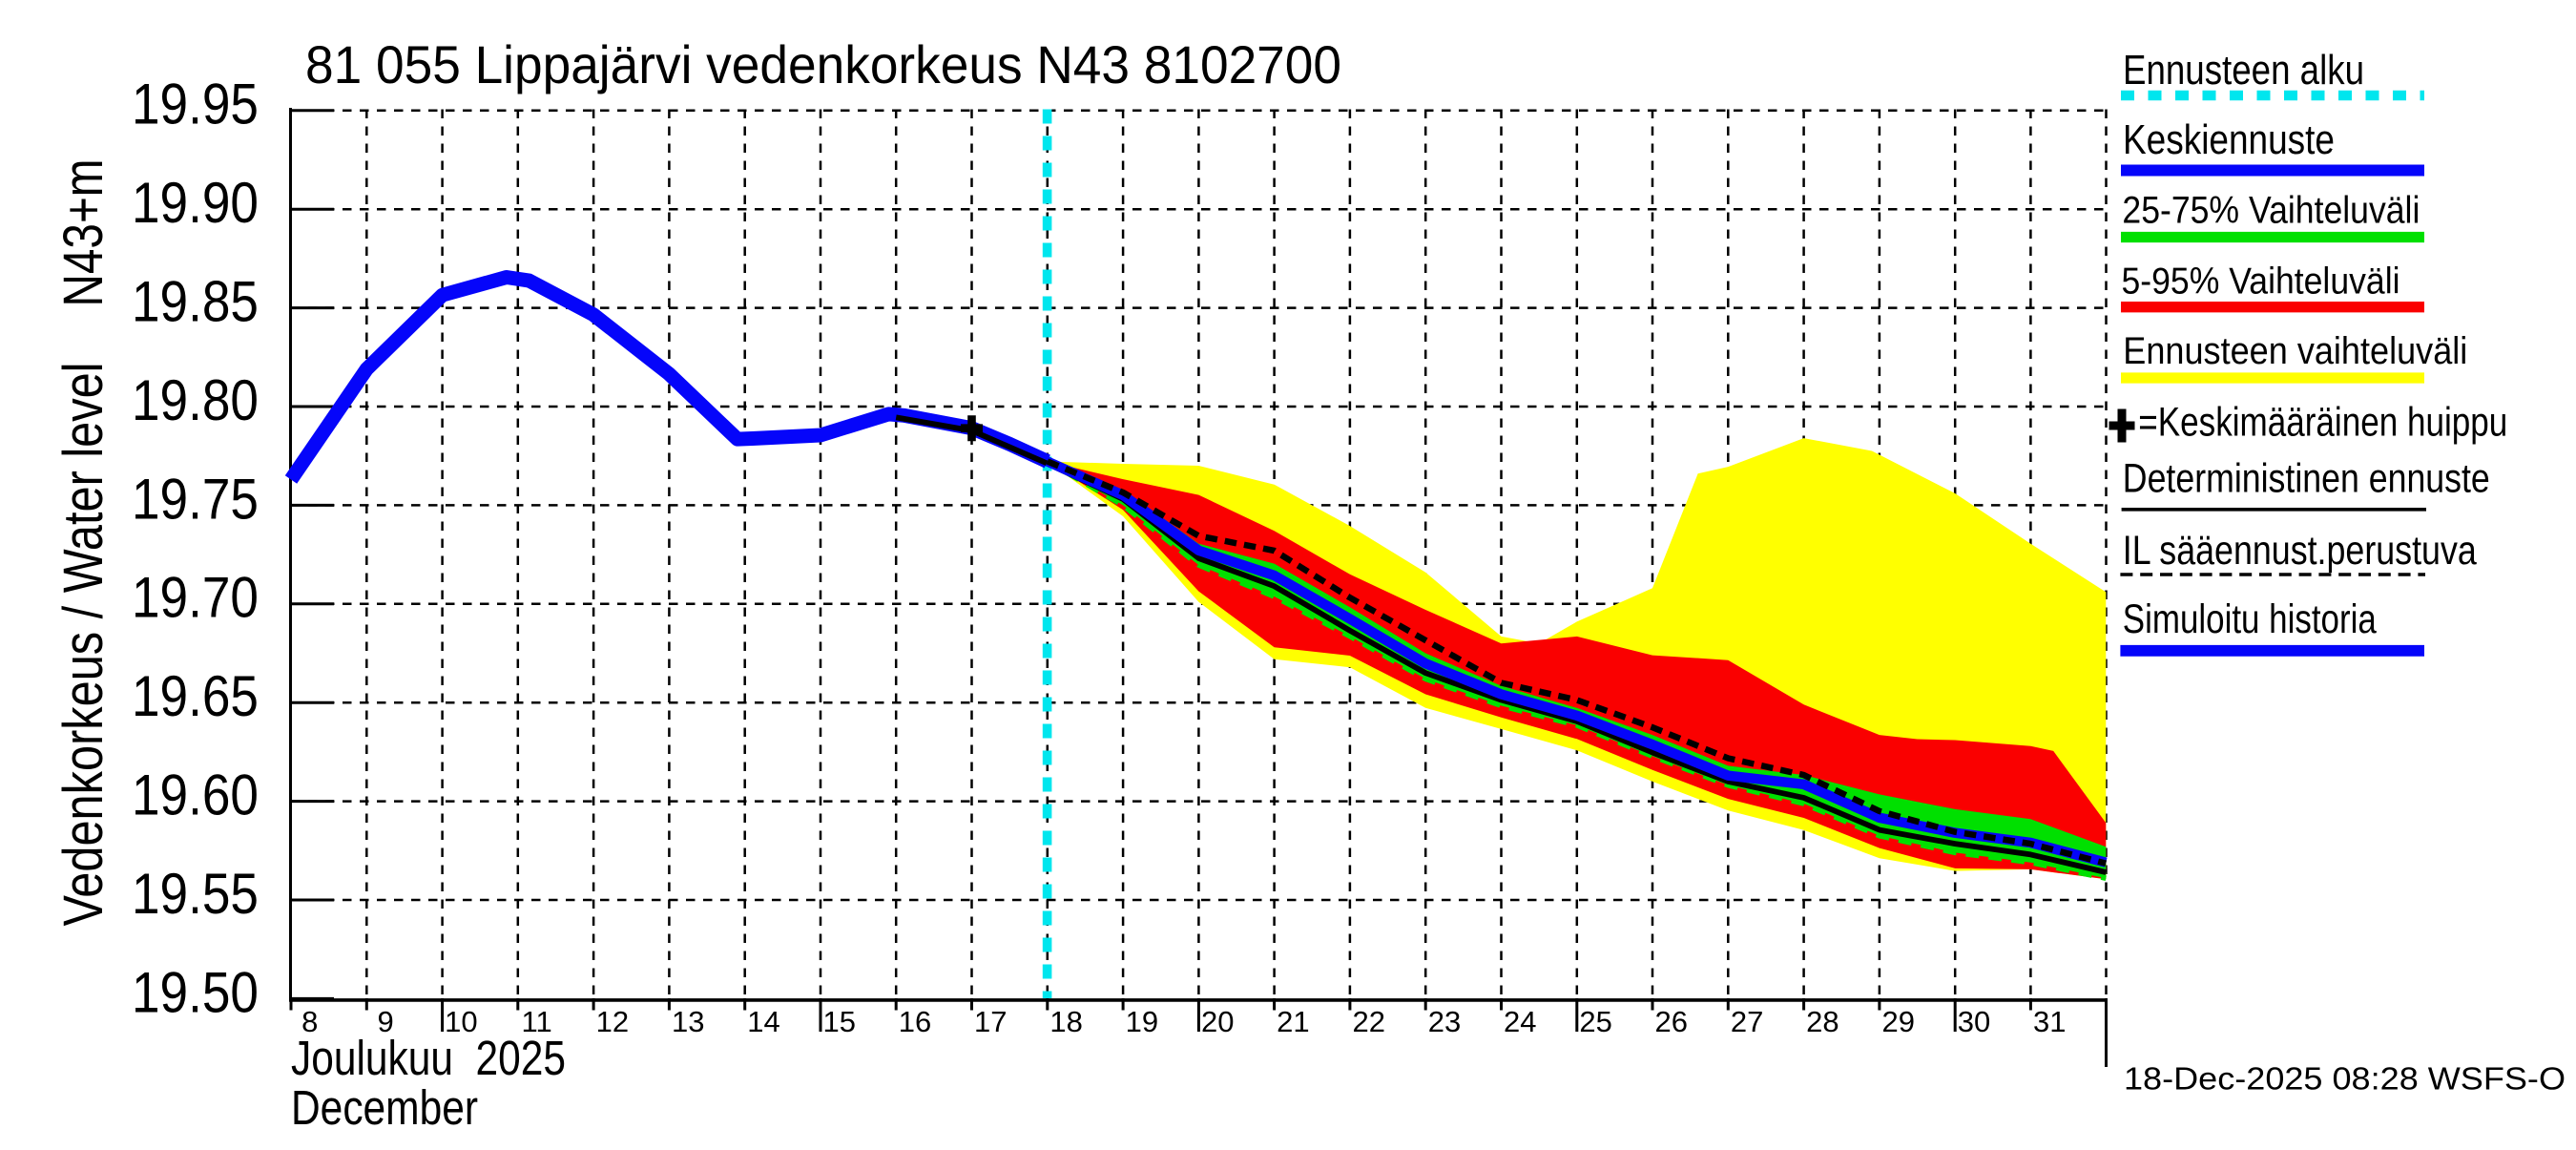  What do you see at coordinates (990, 1021) in the screenshot?
I see `svg-text: 17` at bounding box center [990, 1021].